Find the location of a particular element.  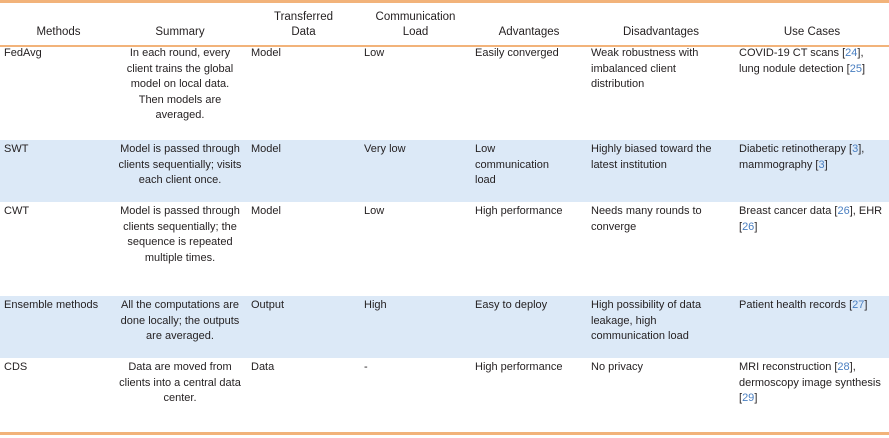

header-communication-load: Communication Load is located at coordinates (415, 24).